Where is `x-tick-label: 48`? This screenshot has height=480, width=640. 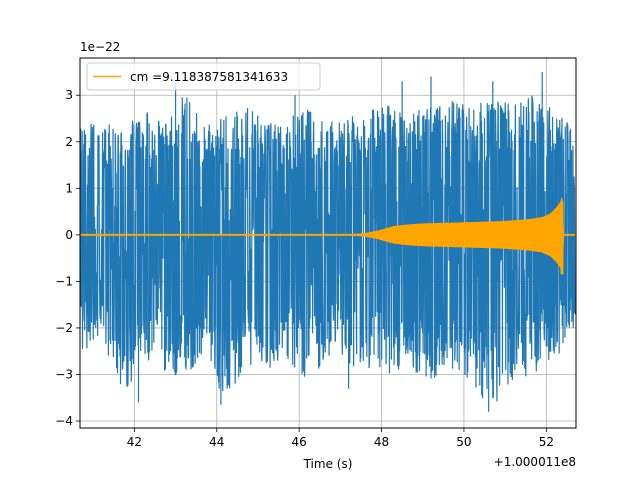 x-tick-label: 48 is located at coordinates (381, 442).